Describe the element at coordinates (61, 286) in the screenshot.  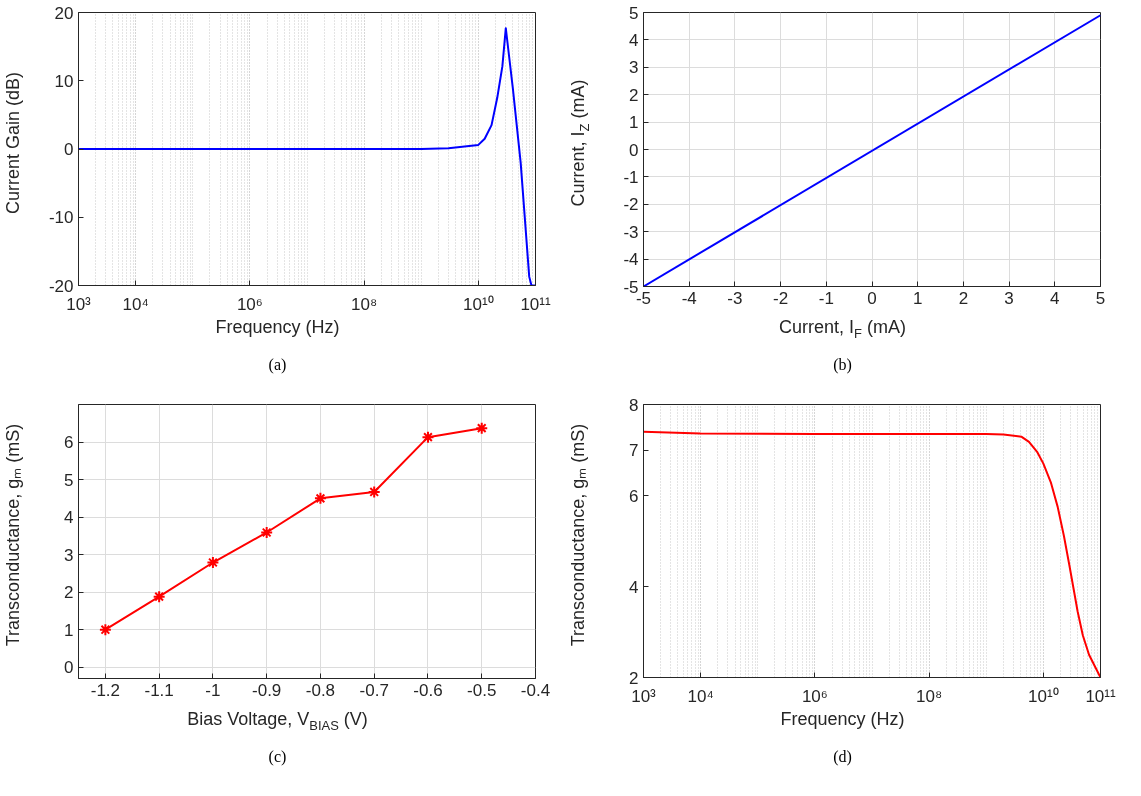
I see `y-tick-label: -20` at that location.